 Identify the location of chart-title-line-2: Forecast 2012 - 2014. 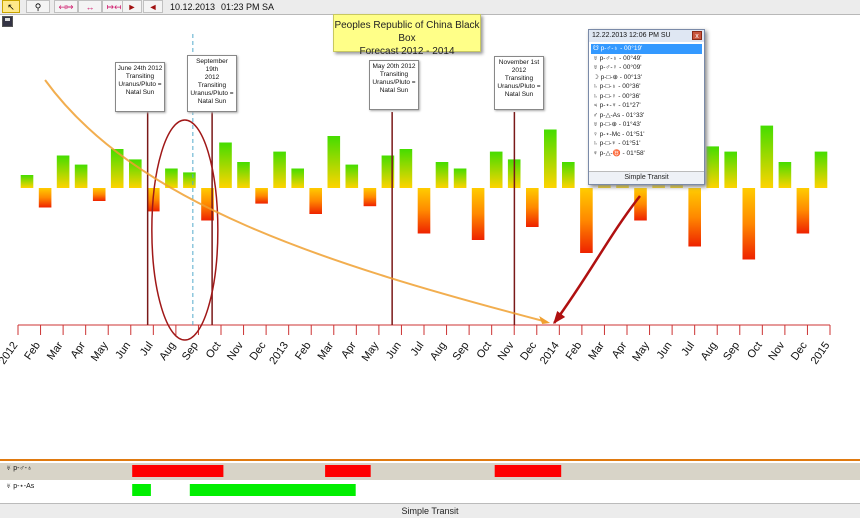
(407, 51).